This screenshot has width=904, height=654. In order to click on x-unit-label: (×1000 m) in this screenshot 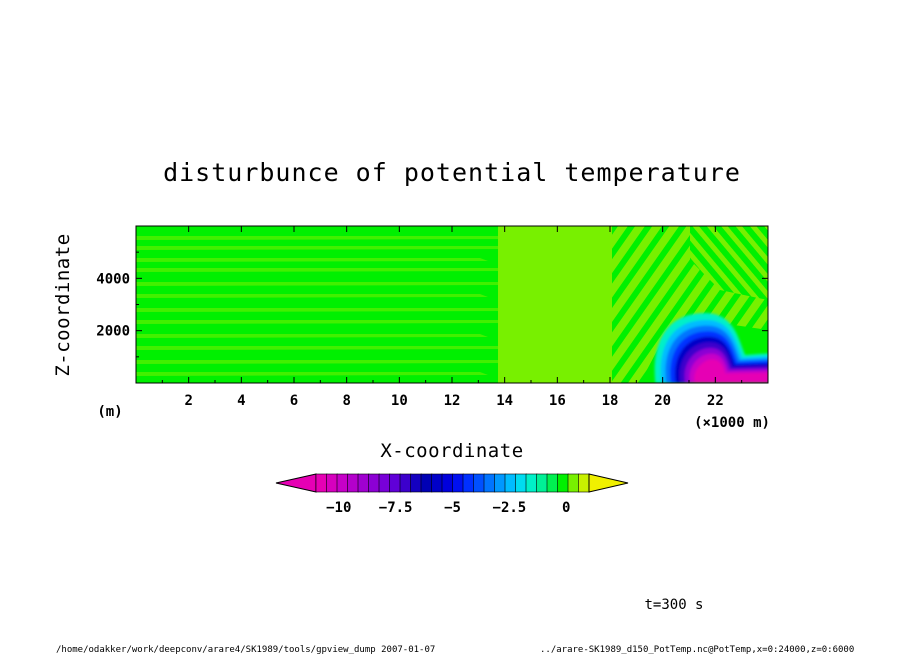, I will do `click(732, 423)`.